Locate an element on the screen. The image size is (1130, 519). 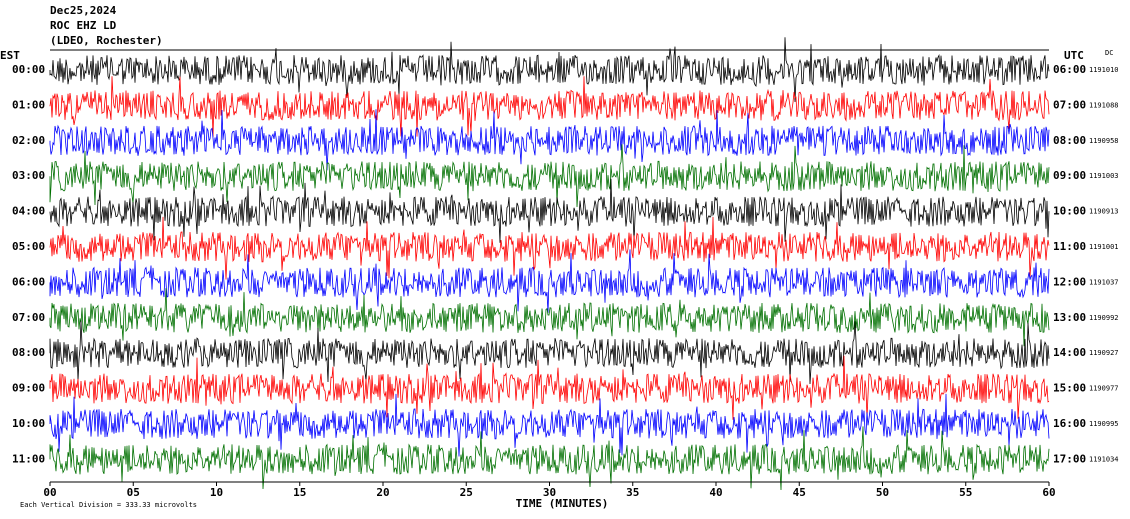
dc-value: 1190992 is located at coordinates (1104, 318).